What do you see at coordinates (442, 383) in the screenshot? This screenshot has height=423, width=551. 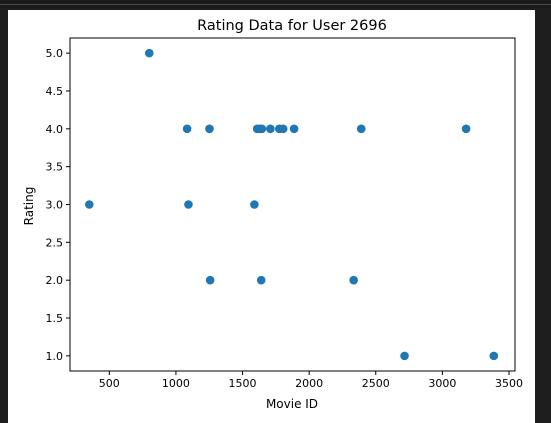 I see `x-tick-label: 3000` at bounding box center [442, 383].